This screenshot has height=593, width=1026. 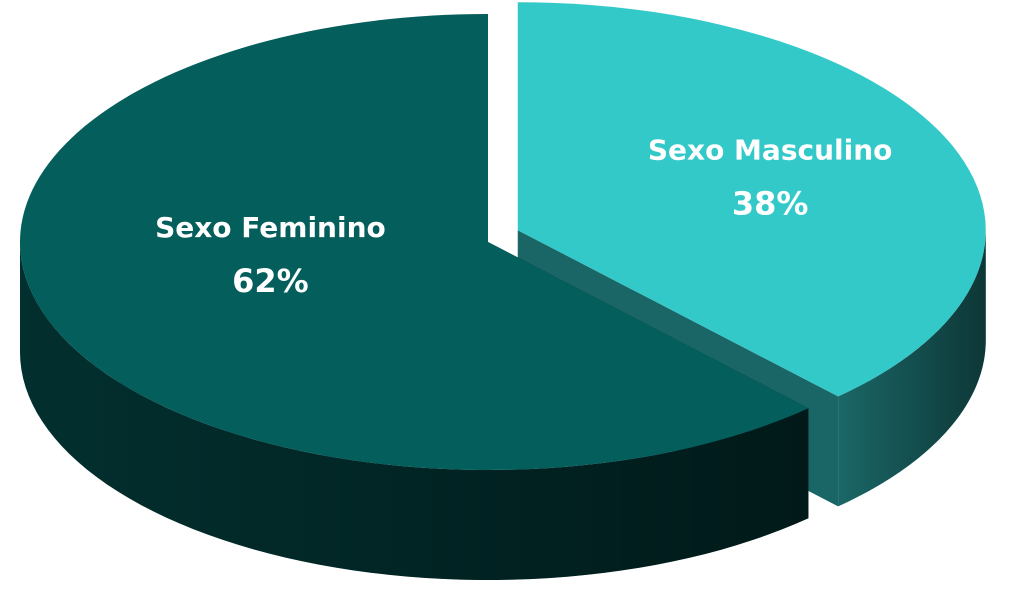 What do you see at coordinates (770, 204) in the screenshot?
I see `slice-value-label: 38%` at bounding box center [770, 204].